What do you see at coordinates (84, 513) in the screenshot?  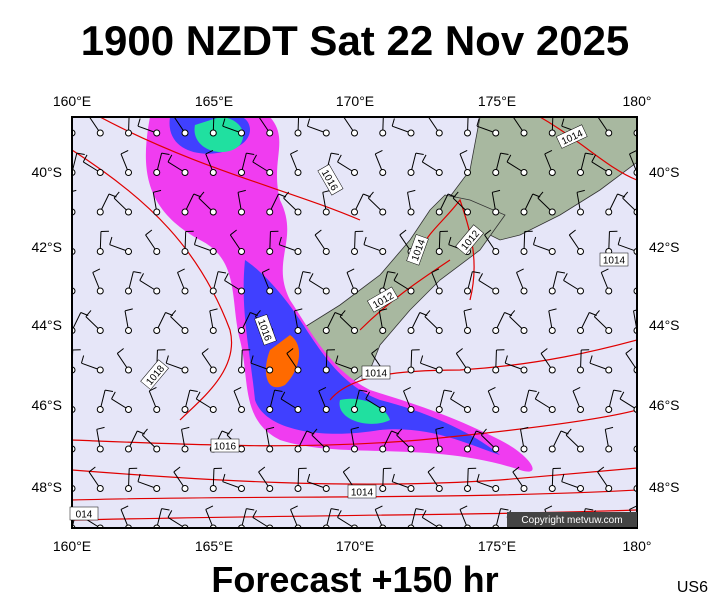 I see `isobar-label: 014` at bounding box center [84, 513].